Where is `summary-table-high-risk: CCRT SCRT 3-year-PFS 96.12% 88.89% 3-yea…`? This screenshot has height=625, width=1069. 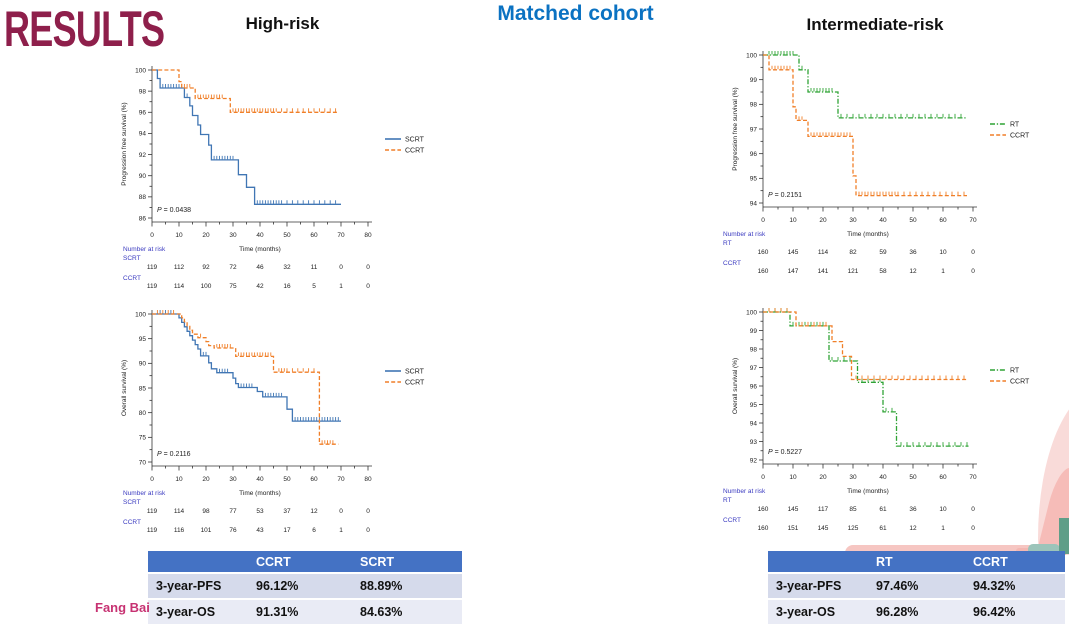
summary-table-high-risk: CCRT SCRT 3-year-PFS 96.12% 88.89% 3-yea… is located at coordinates (305, 587).